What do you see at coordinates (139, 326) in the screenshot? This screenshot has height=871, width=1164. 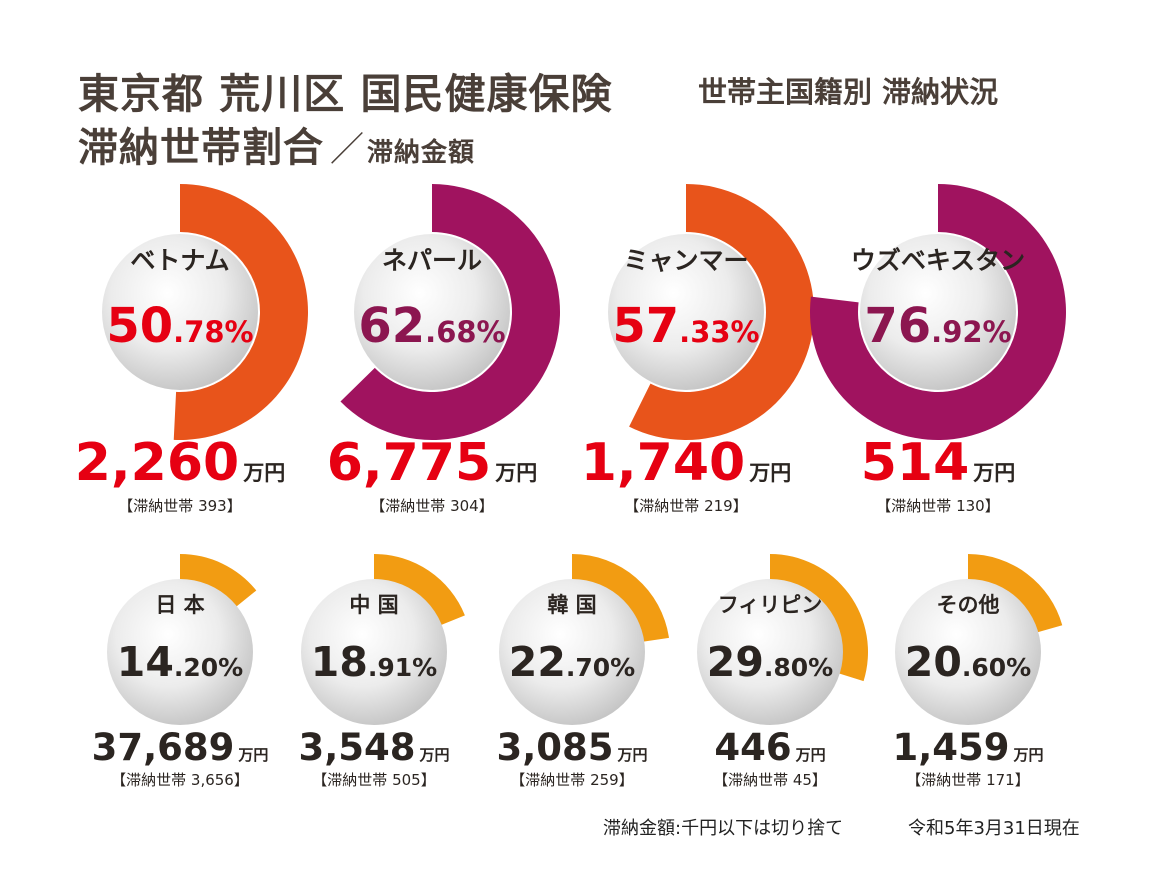 I see `rate-integer: 50` at bounding box center [139, 326].